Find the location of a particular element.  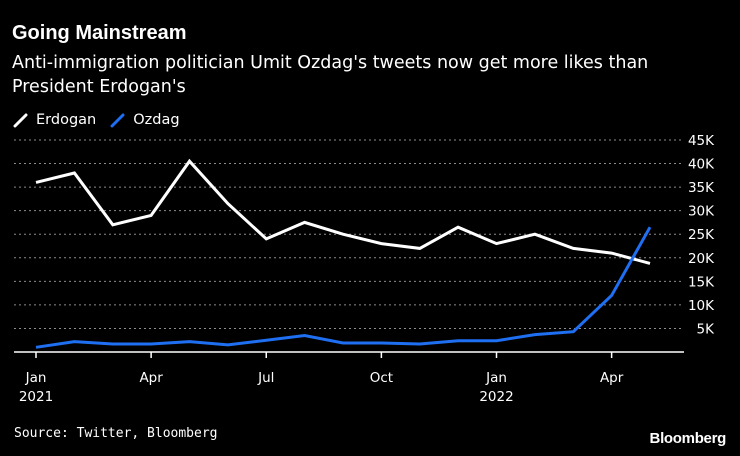

legend-label-ozdag: Ozdag is located at coordinates (156, 120).